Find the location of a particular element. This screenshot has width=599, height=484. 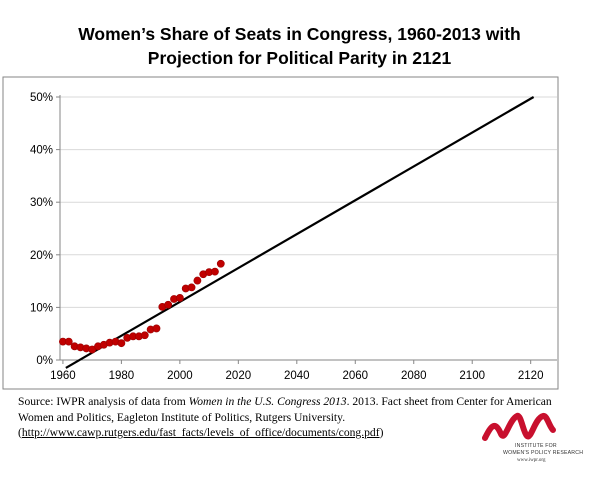

y-tick-label-50: 50% is located at coordinates (41, 98).